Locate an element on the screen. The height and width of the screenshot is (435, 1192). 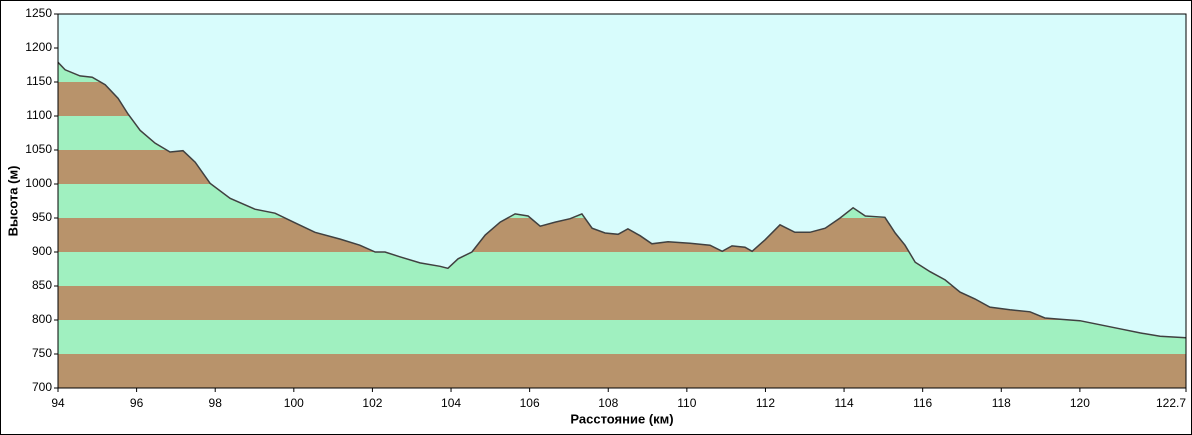
y-tick-label: 900 is located at coordinates (42, 251).